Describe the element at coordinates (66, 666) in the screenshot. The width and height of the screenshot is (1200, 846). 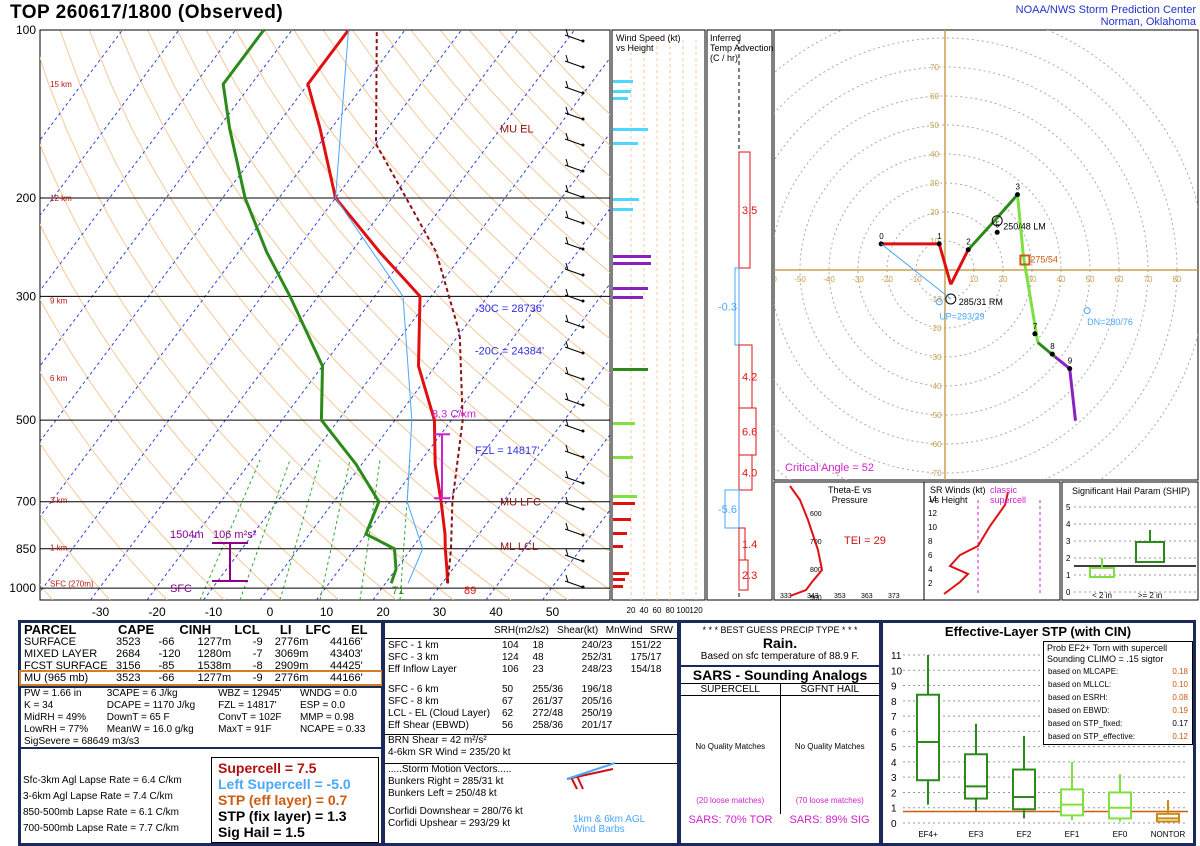
I see `parcel-cell: FCST SURFACE` at that location.